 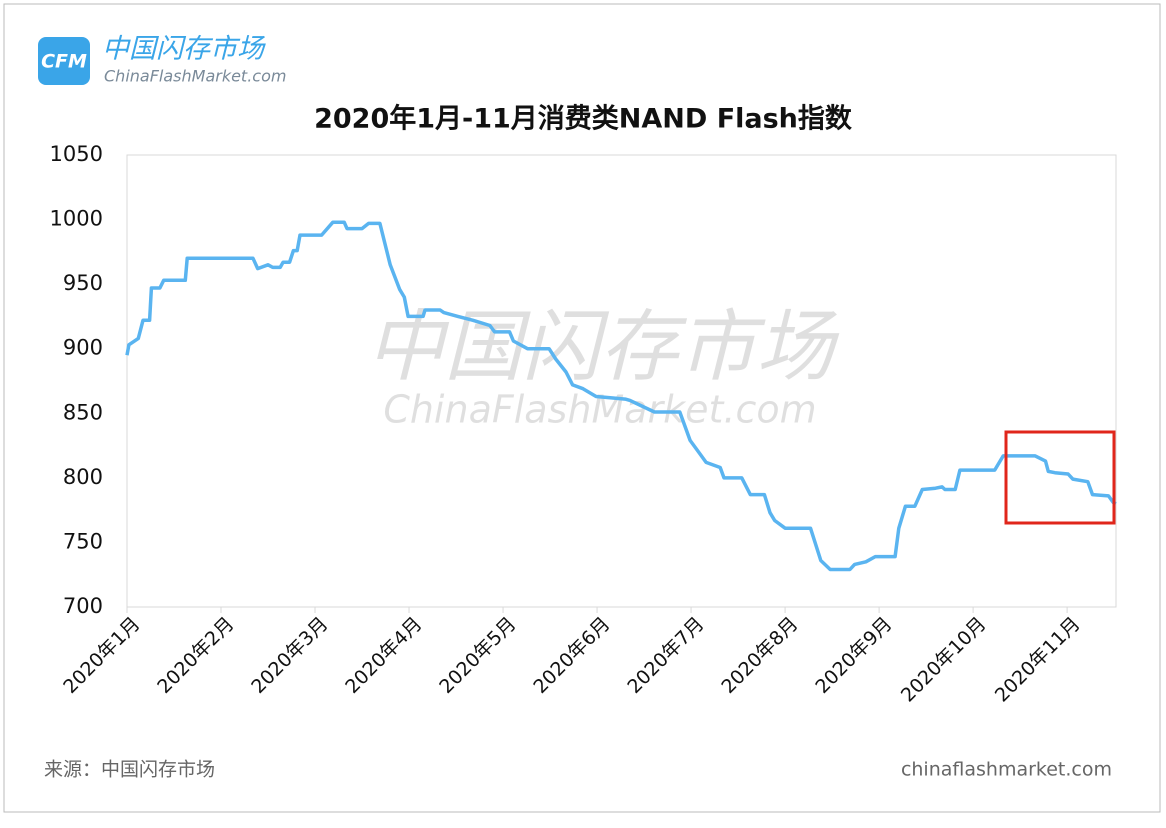 What do you see at coordinates (83, 541) in the screenshot?
I see `y-tick-label: 750` at bounding box center [83, 541].